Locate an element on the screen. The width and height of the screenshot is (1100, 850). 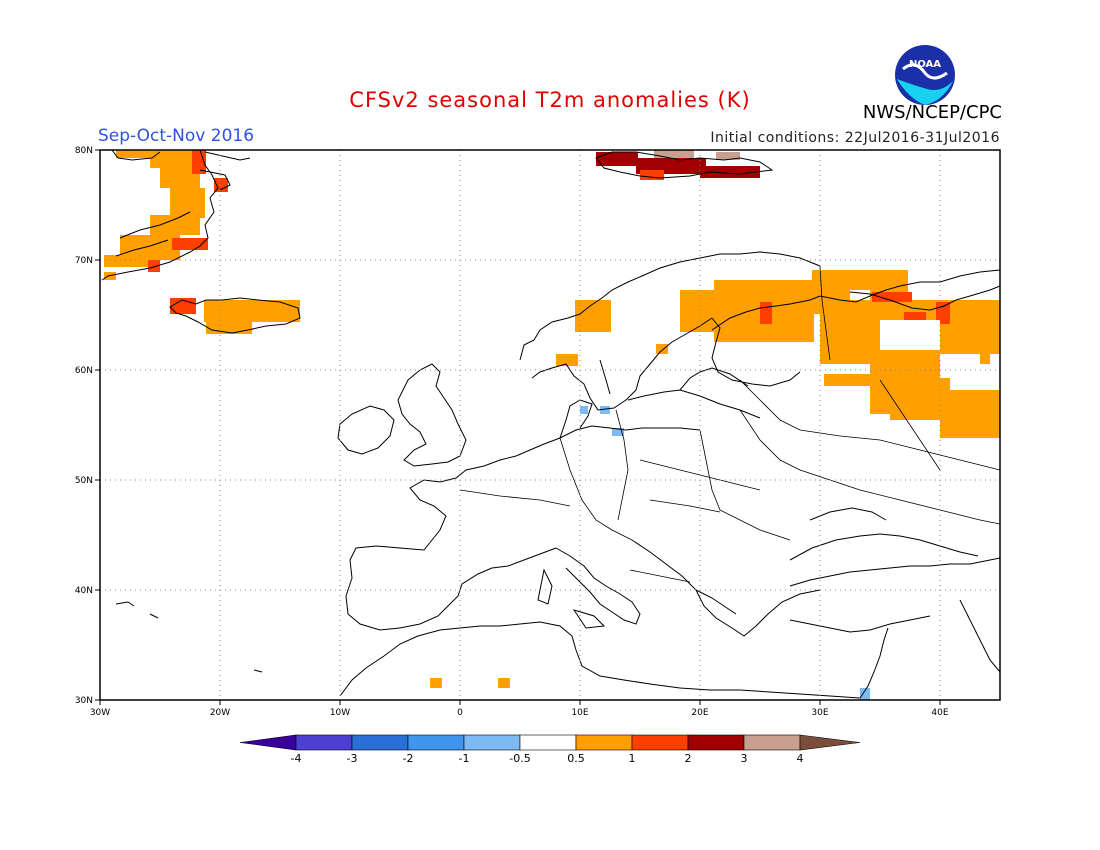
colorbar-label: -2 is located at coordinates (408, 758).